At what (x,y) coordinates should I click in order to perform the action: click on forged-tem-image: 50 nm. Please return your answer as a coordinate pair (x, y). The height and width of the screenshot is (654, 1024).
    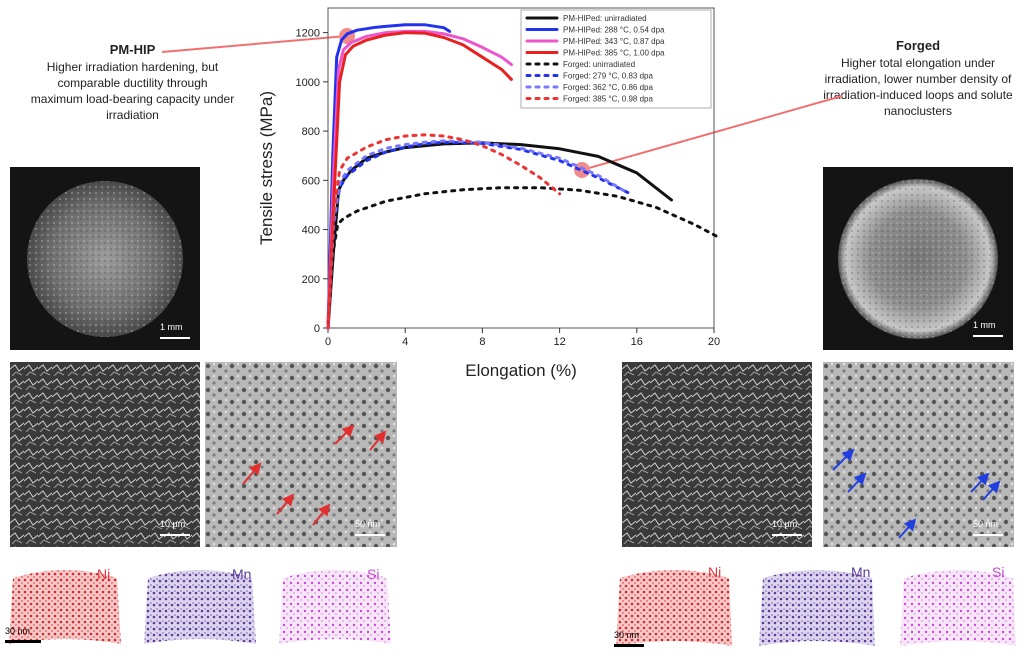
    Looking at the image, I should click on (918, 454).